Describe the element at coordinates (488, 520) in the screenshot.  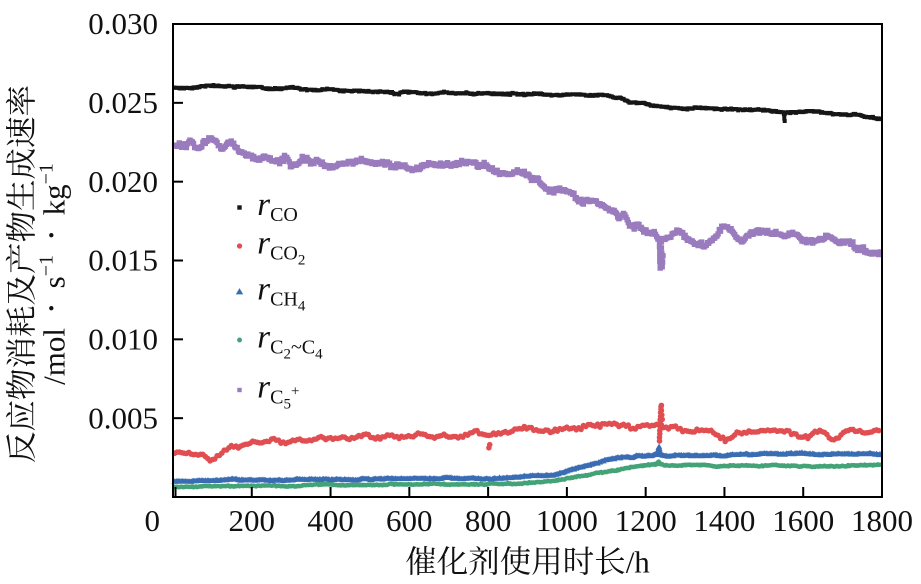
I see `x-tick-label: 800` at that location.